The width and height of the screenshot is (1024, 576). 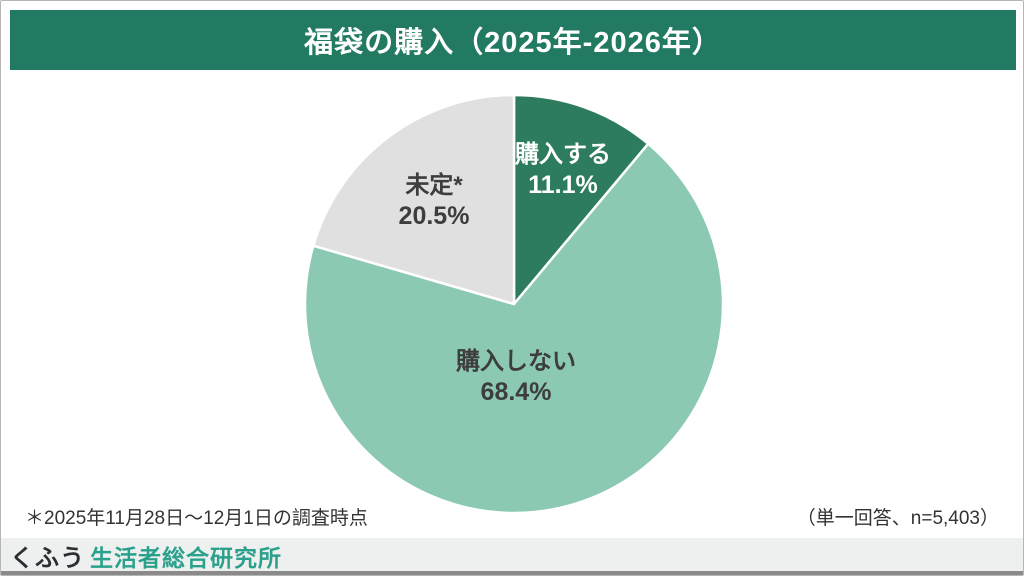 I want to click on slice-label-no-purchase: 購入しない 68.4%, so click(x=516, y=377).